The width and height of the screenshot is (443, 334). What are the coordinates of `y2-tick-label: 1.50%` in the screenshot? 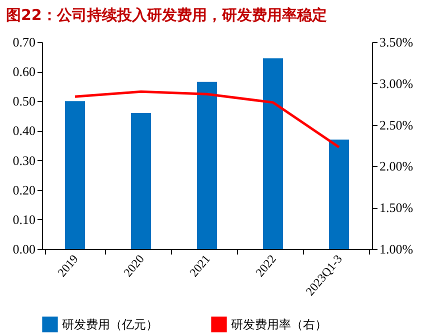 It's located at (397, 208).